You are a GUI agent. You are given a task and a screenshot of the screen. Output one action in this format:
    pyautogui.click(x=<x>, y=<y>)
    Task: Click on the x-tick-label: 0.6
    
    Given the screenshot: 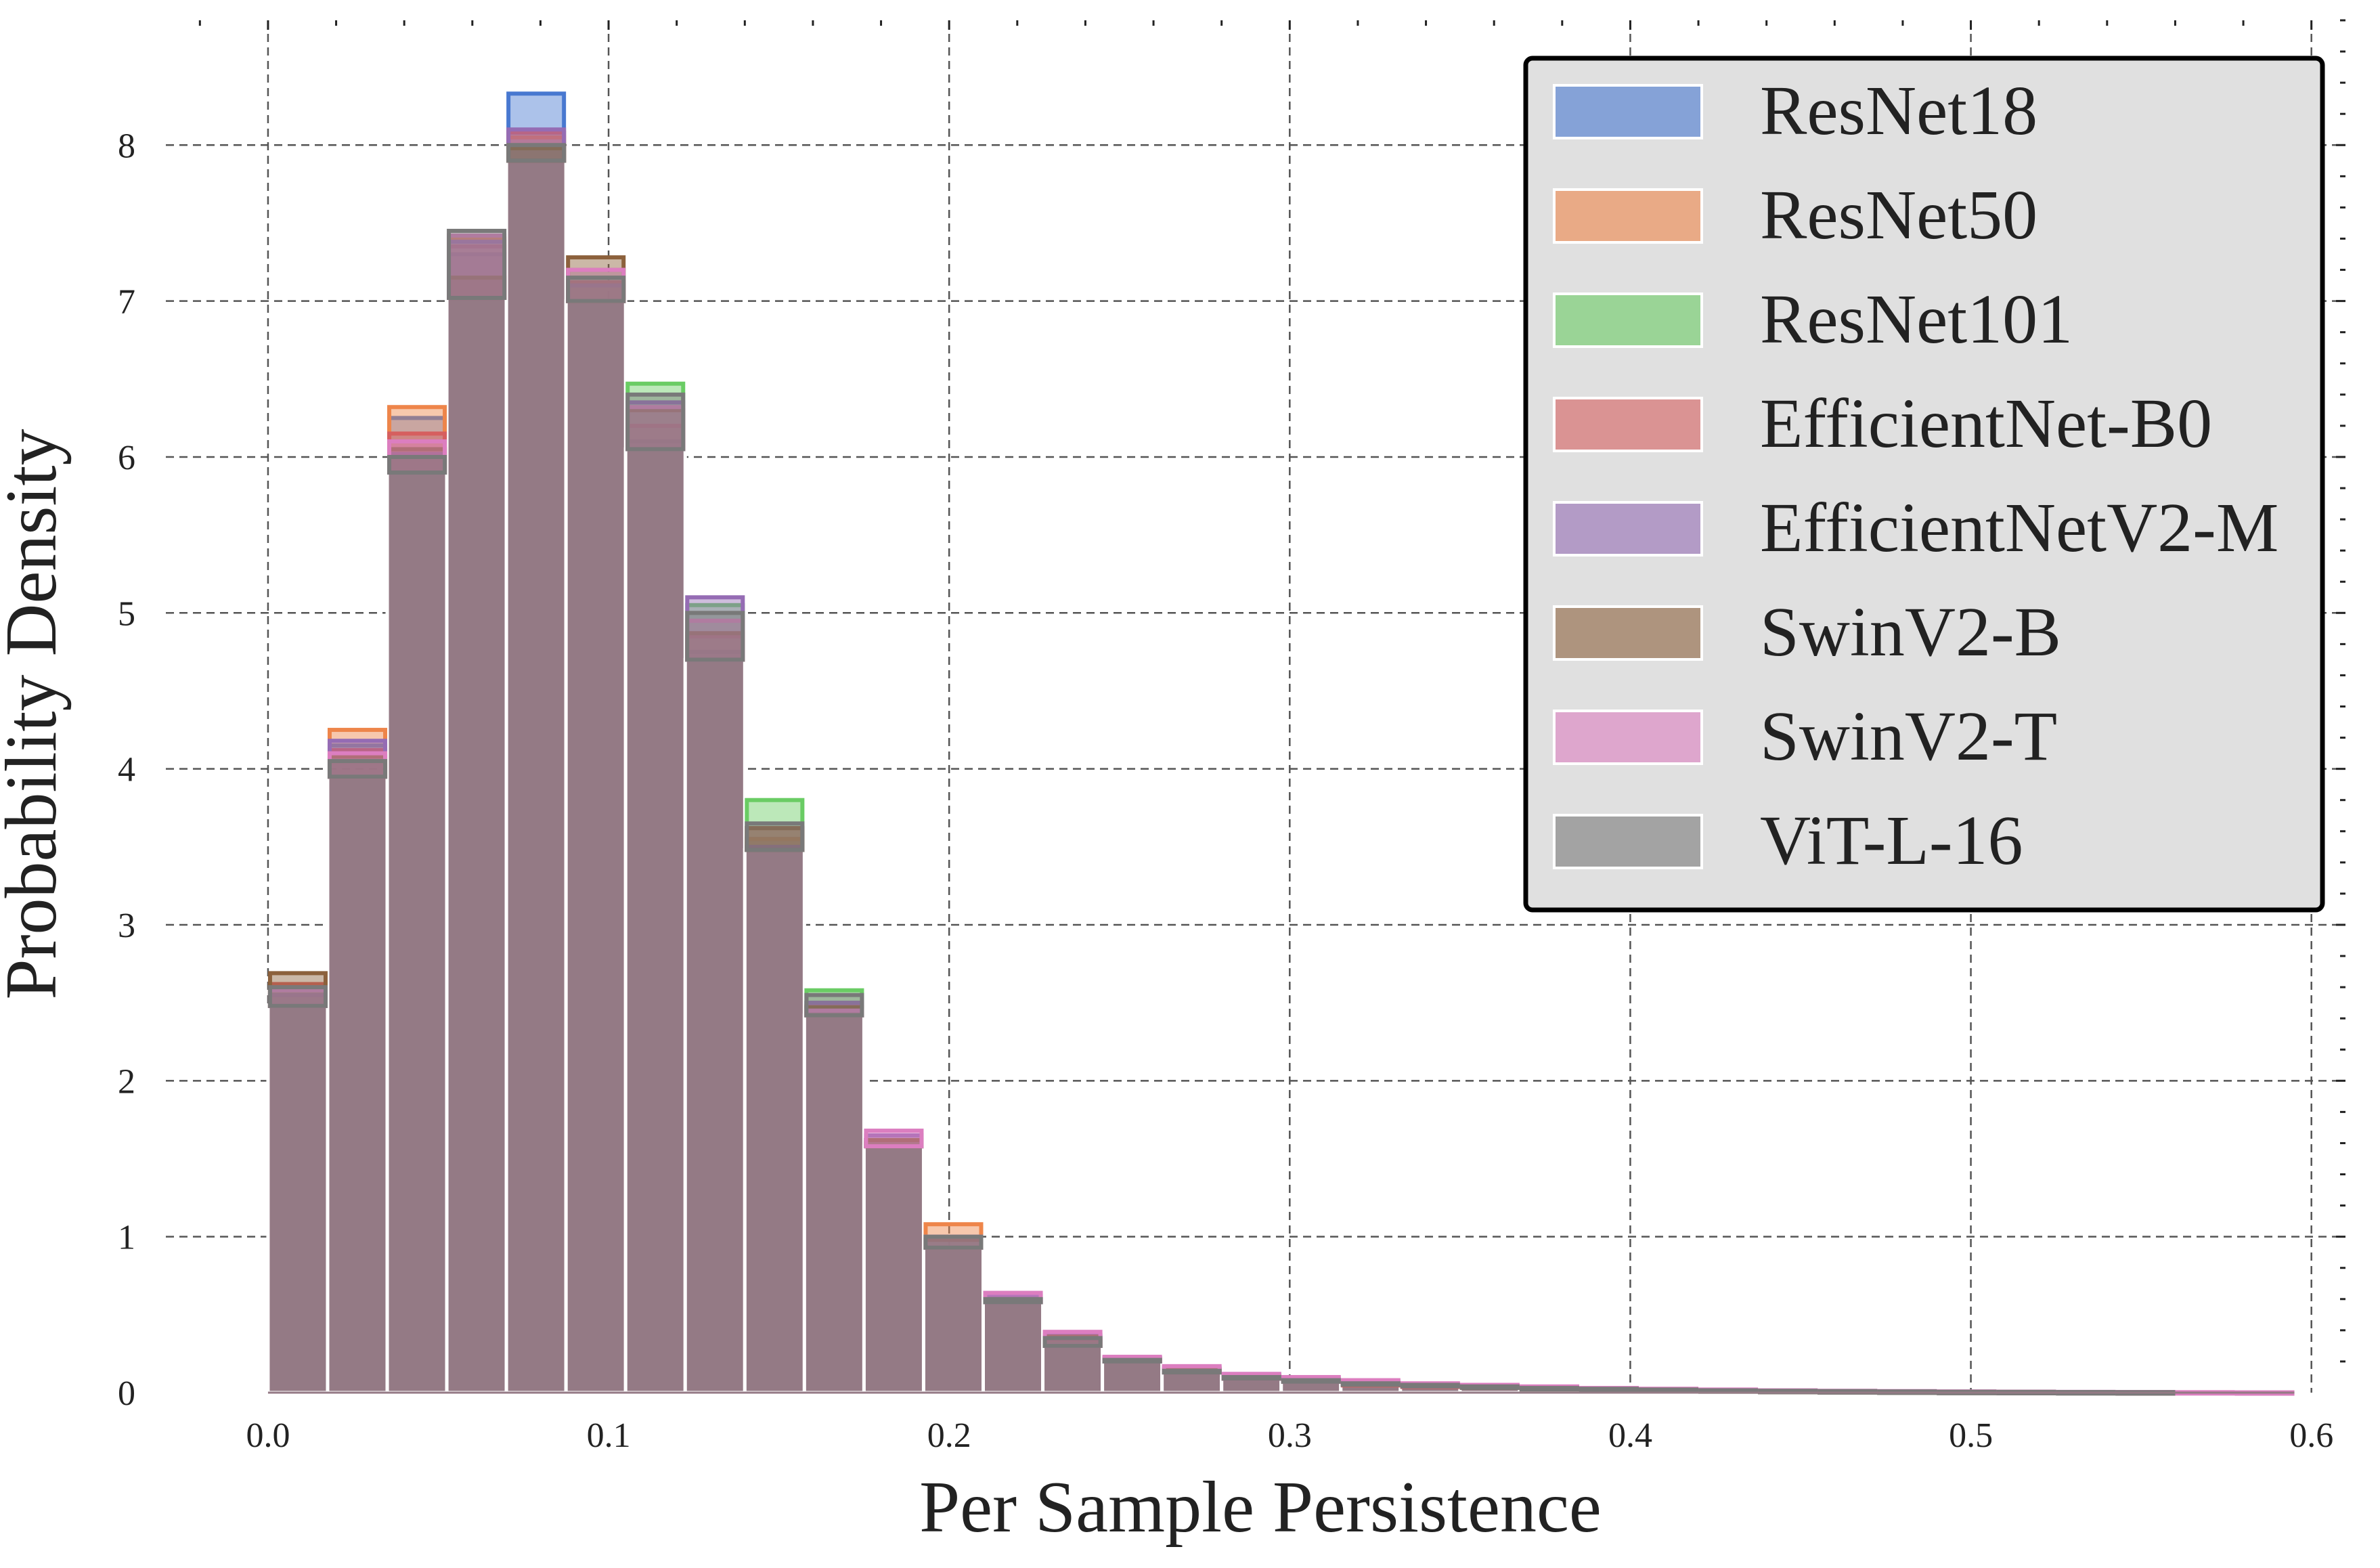 What is the action you would take?
    pyautogui.click(x=2311, y=1435)
    